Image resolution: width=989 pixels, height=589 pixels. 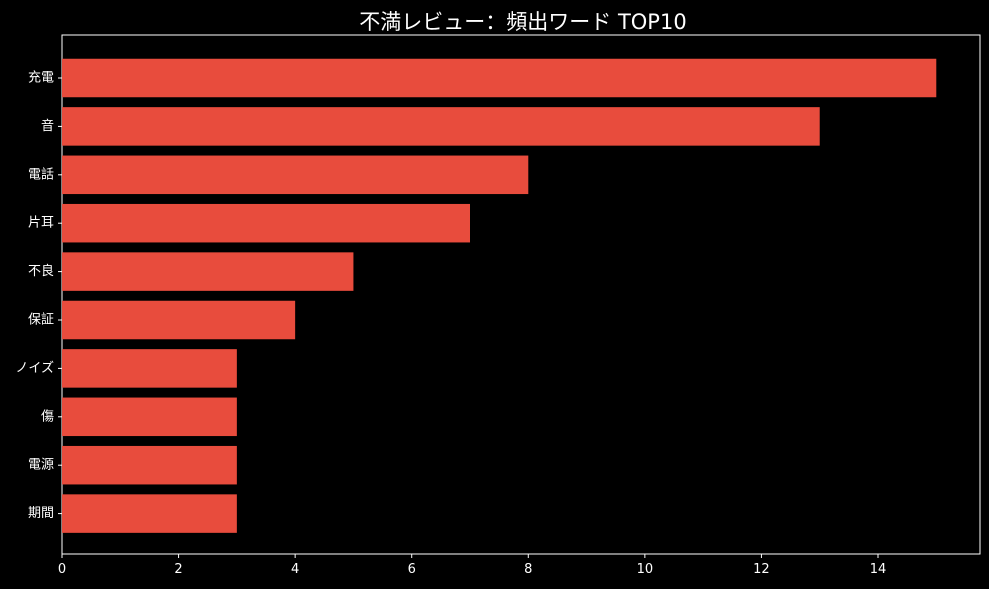 What do you see at coordinates (34, 368) in the screenshot?
I see `y-tick-label: ノイズ` at bounding box center [34, 368].